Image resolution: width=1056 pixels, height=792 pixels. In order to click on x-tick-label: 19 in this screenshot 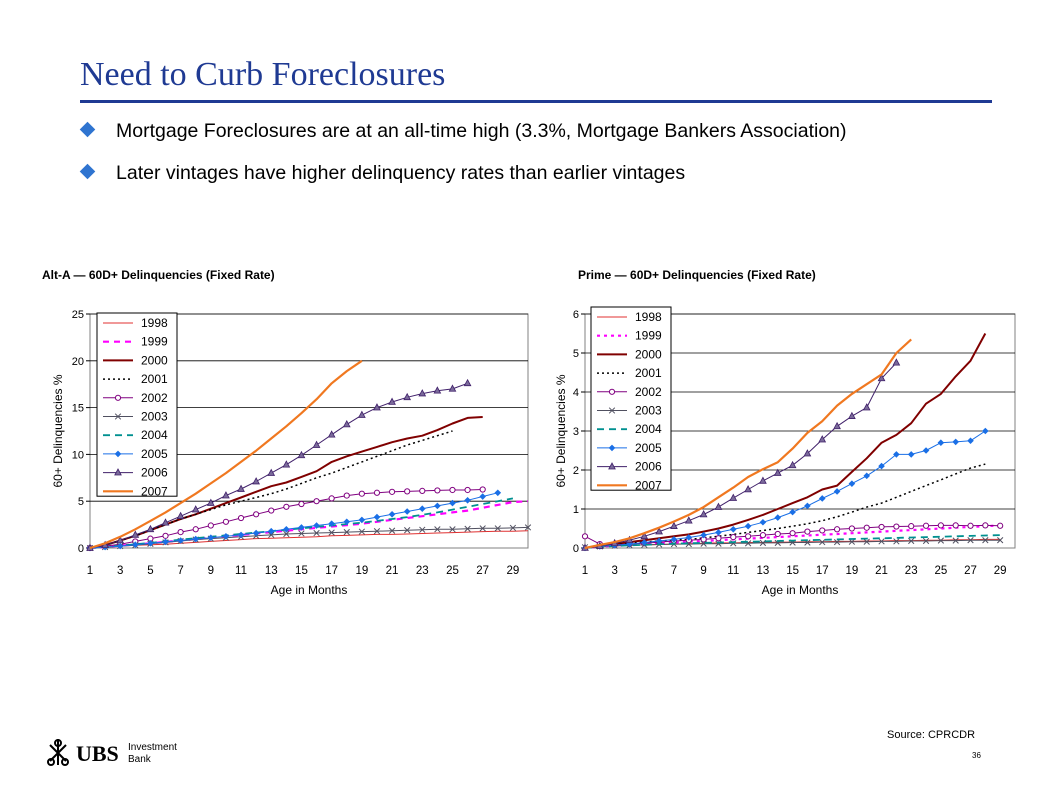, I will do `click(851, 571)`.